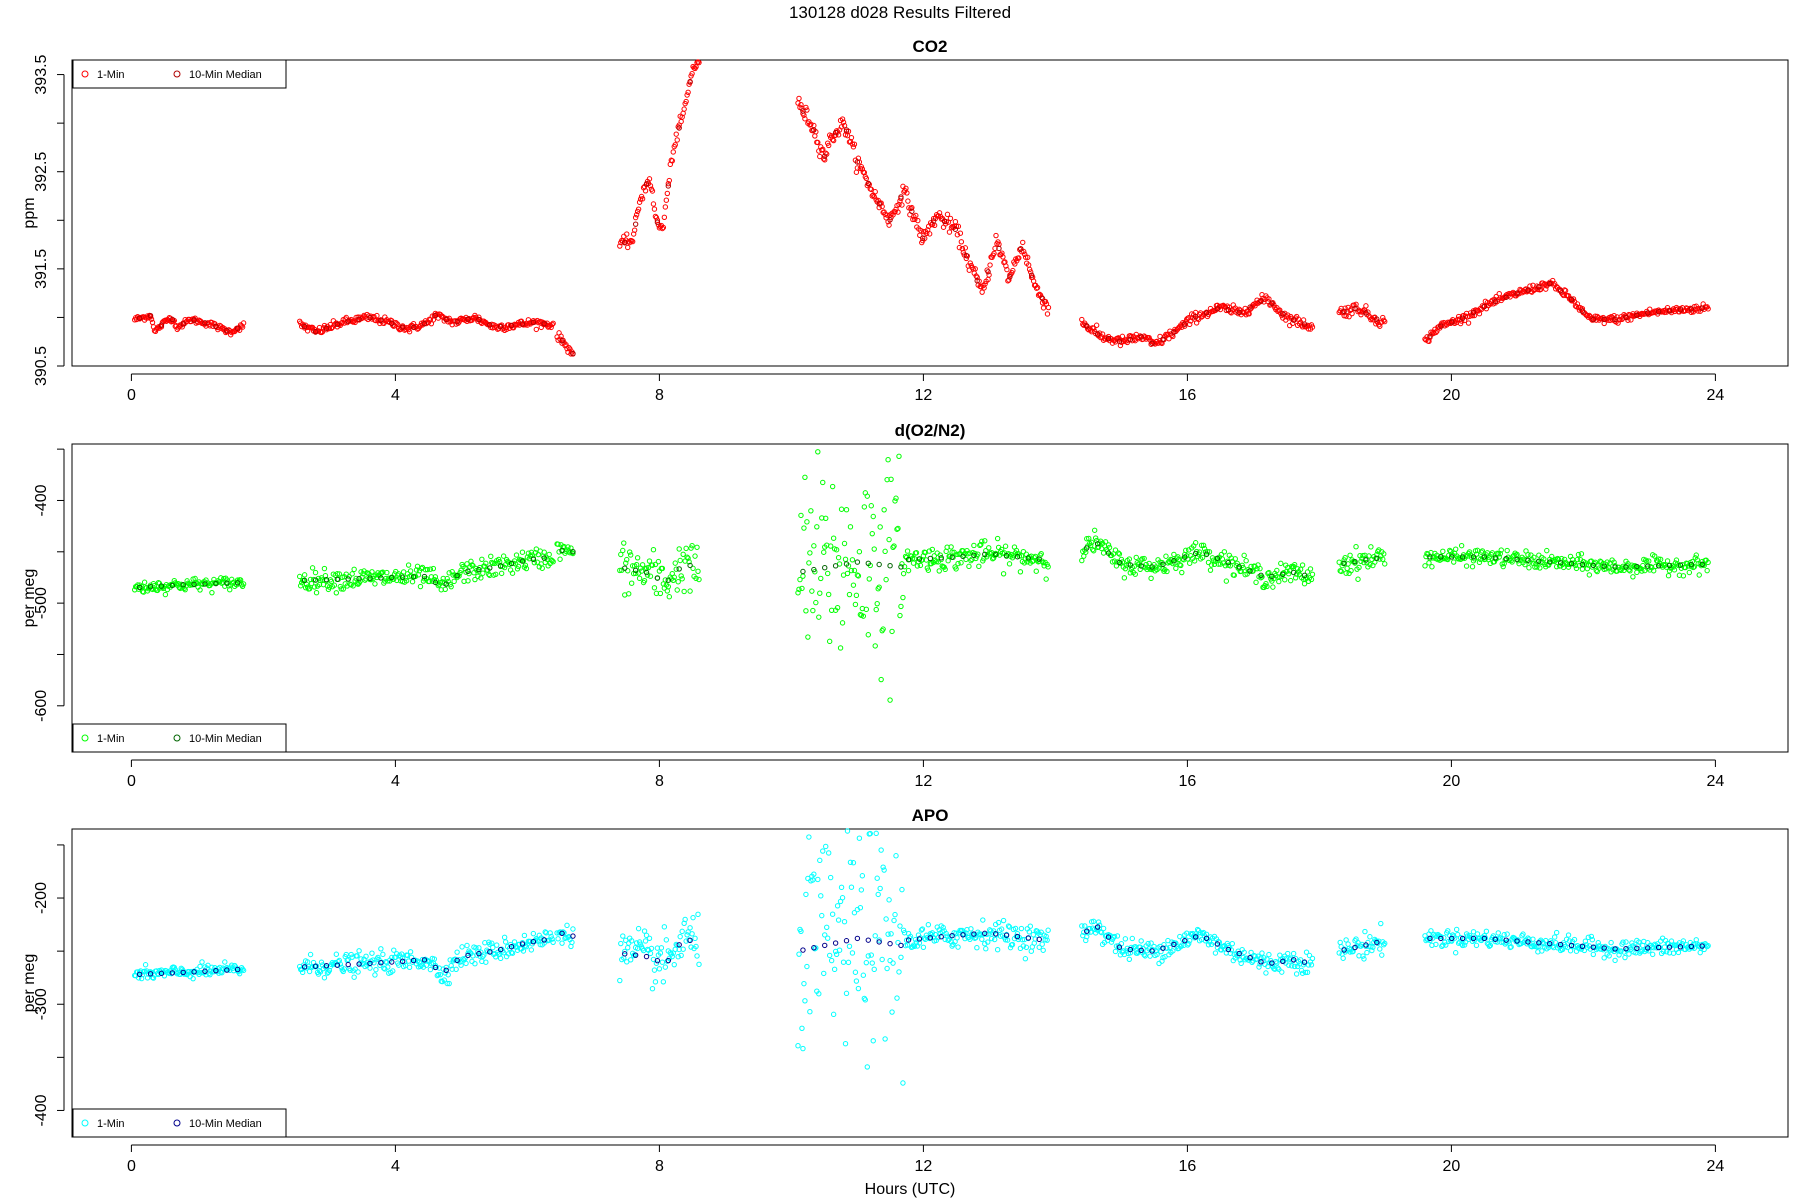  Describe the element at coordinates (177, 74) in the screenshot. I see `co2-legend-marker` at that location.